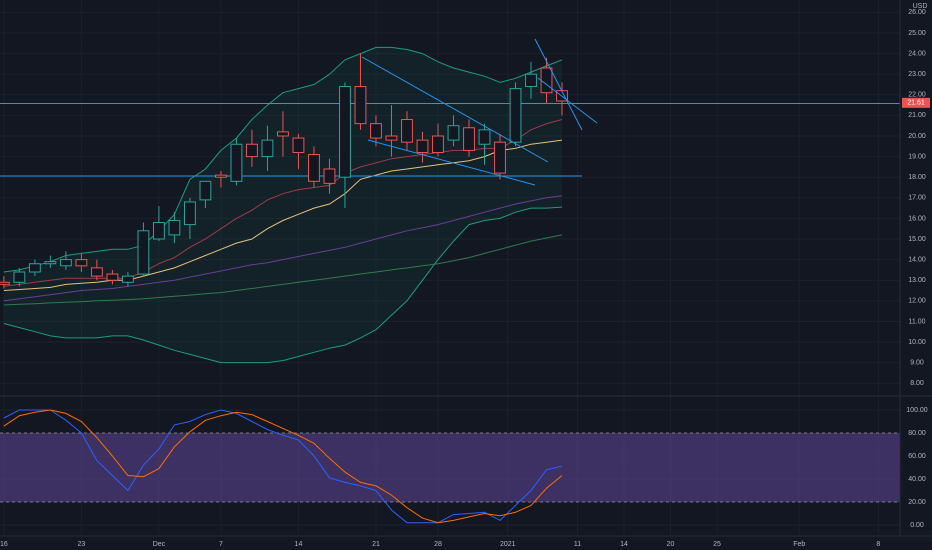  What do you see at coordinates (917, 383) in the screenshot?
I see `y-tick-label: 8.00` at bounding box center [917, 383].